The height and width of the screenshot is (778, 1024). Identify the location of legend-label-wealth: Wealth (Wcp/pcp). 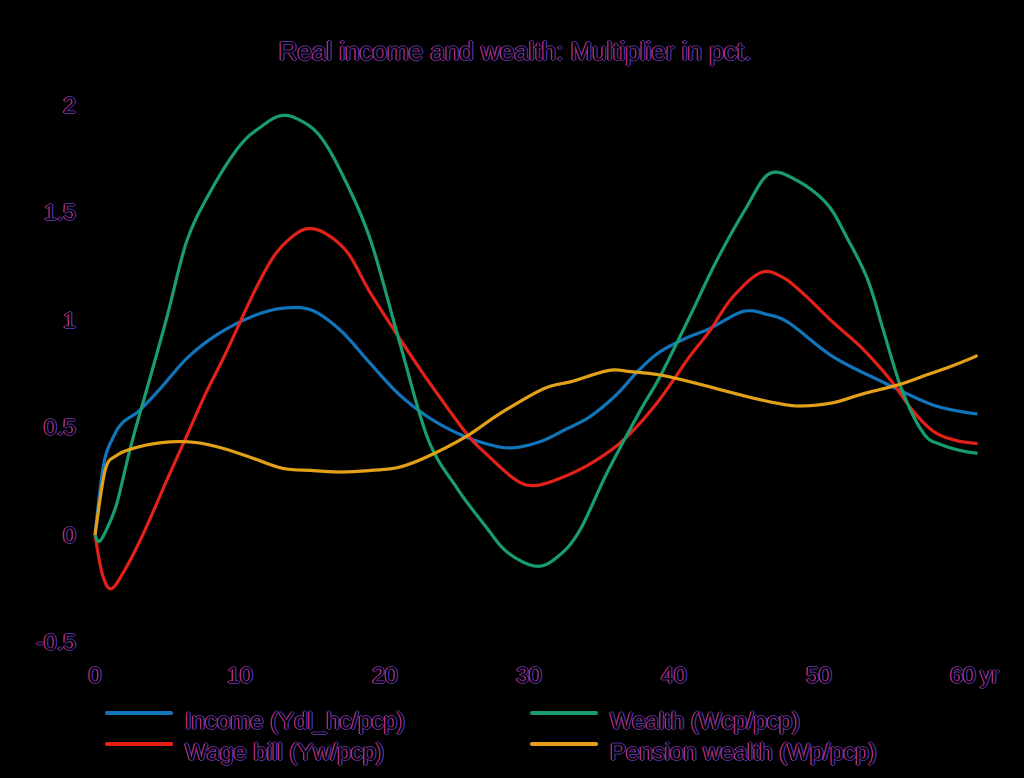
(705, 721).